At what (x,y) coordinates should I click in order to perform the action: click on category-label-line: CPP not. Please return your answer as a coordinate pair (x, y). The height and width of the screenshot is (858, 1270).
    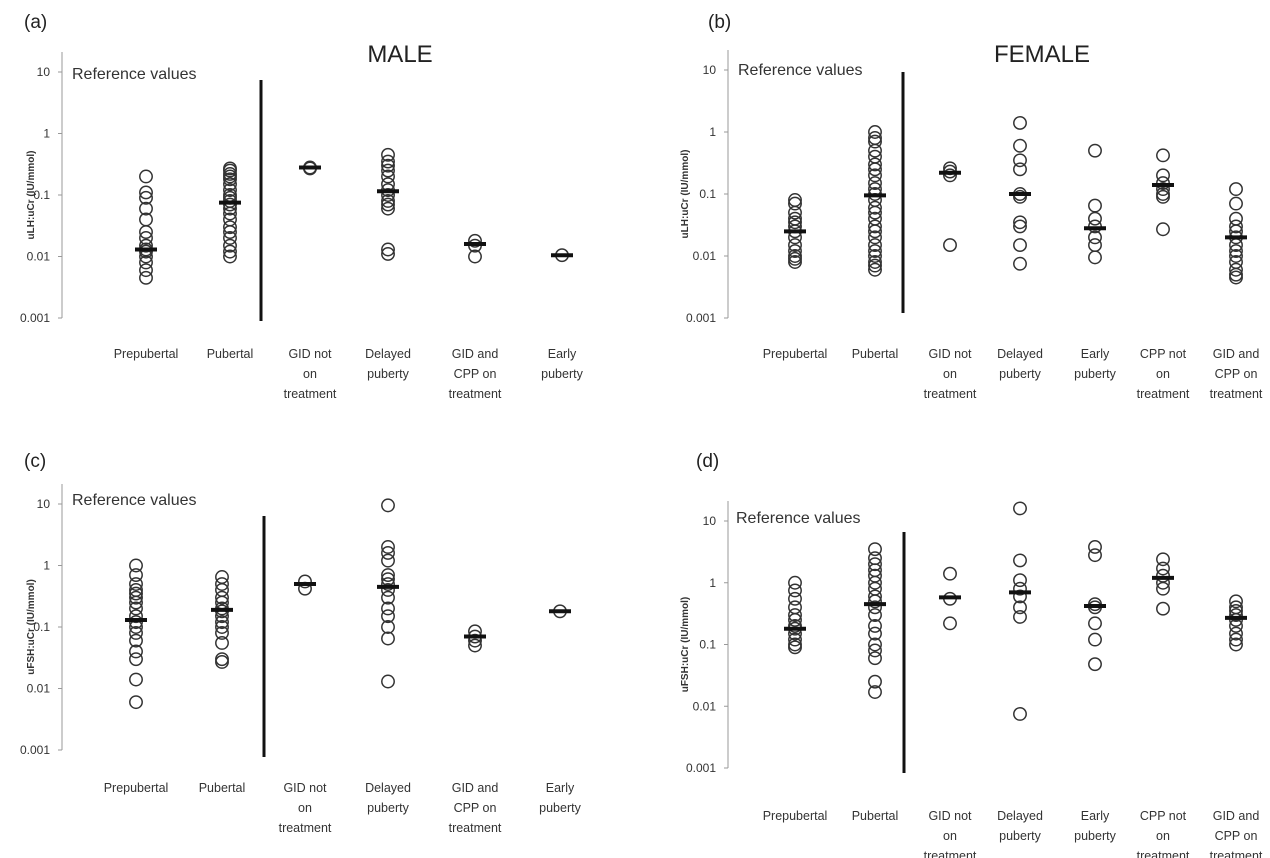
    Looking at the image, I should click on (1163, 354).